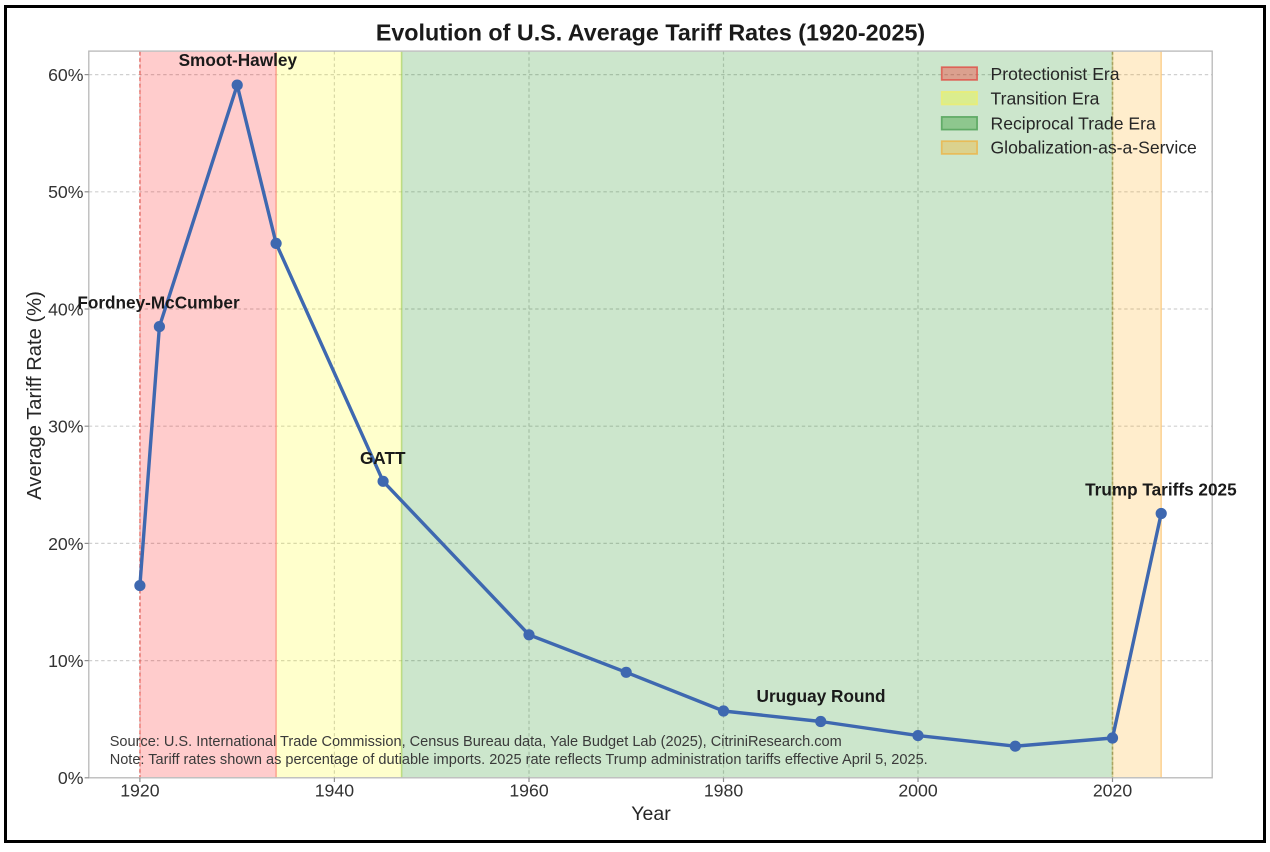 The image size is (1270, 852). I want to click on svg-text: 10%, so click(66, 661).